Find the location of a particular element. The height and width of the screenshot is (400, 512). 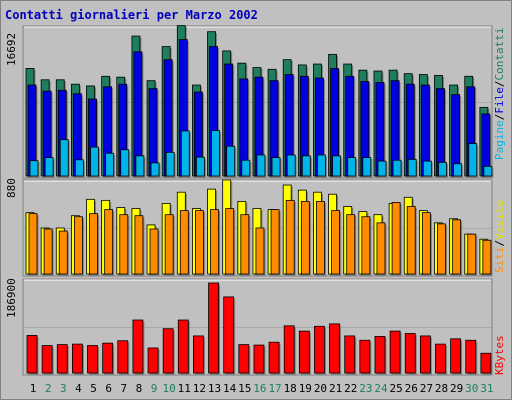

x-tick-label-day-16: 16 is located at coordinates (259, 388).